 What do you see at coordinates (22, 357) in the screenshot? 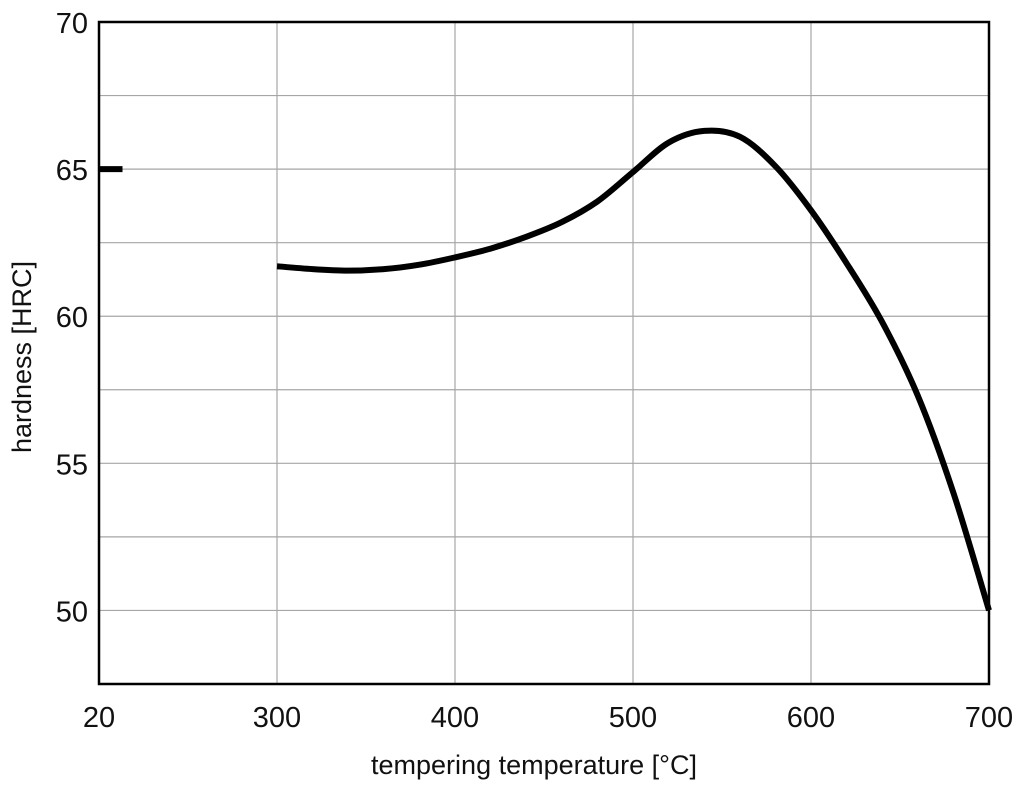
I see `y-axis-label: hardness [HRC]` at bounding box center [22, 357].